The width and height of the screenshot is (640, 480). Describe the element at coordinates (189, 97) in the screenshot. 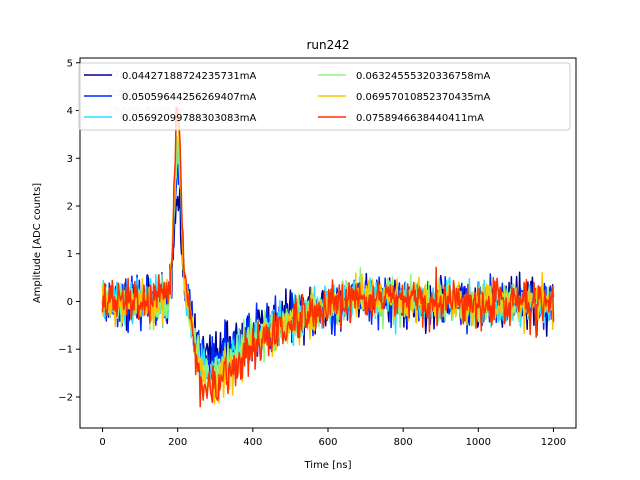

I see `legend-label: 0.05059644256269407mA` at that location.